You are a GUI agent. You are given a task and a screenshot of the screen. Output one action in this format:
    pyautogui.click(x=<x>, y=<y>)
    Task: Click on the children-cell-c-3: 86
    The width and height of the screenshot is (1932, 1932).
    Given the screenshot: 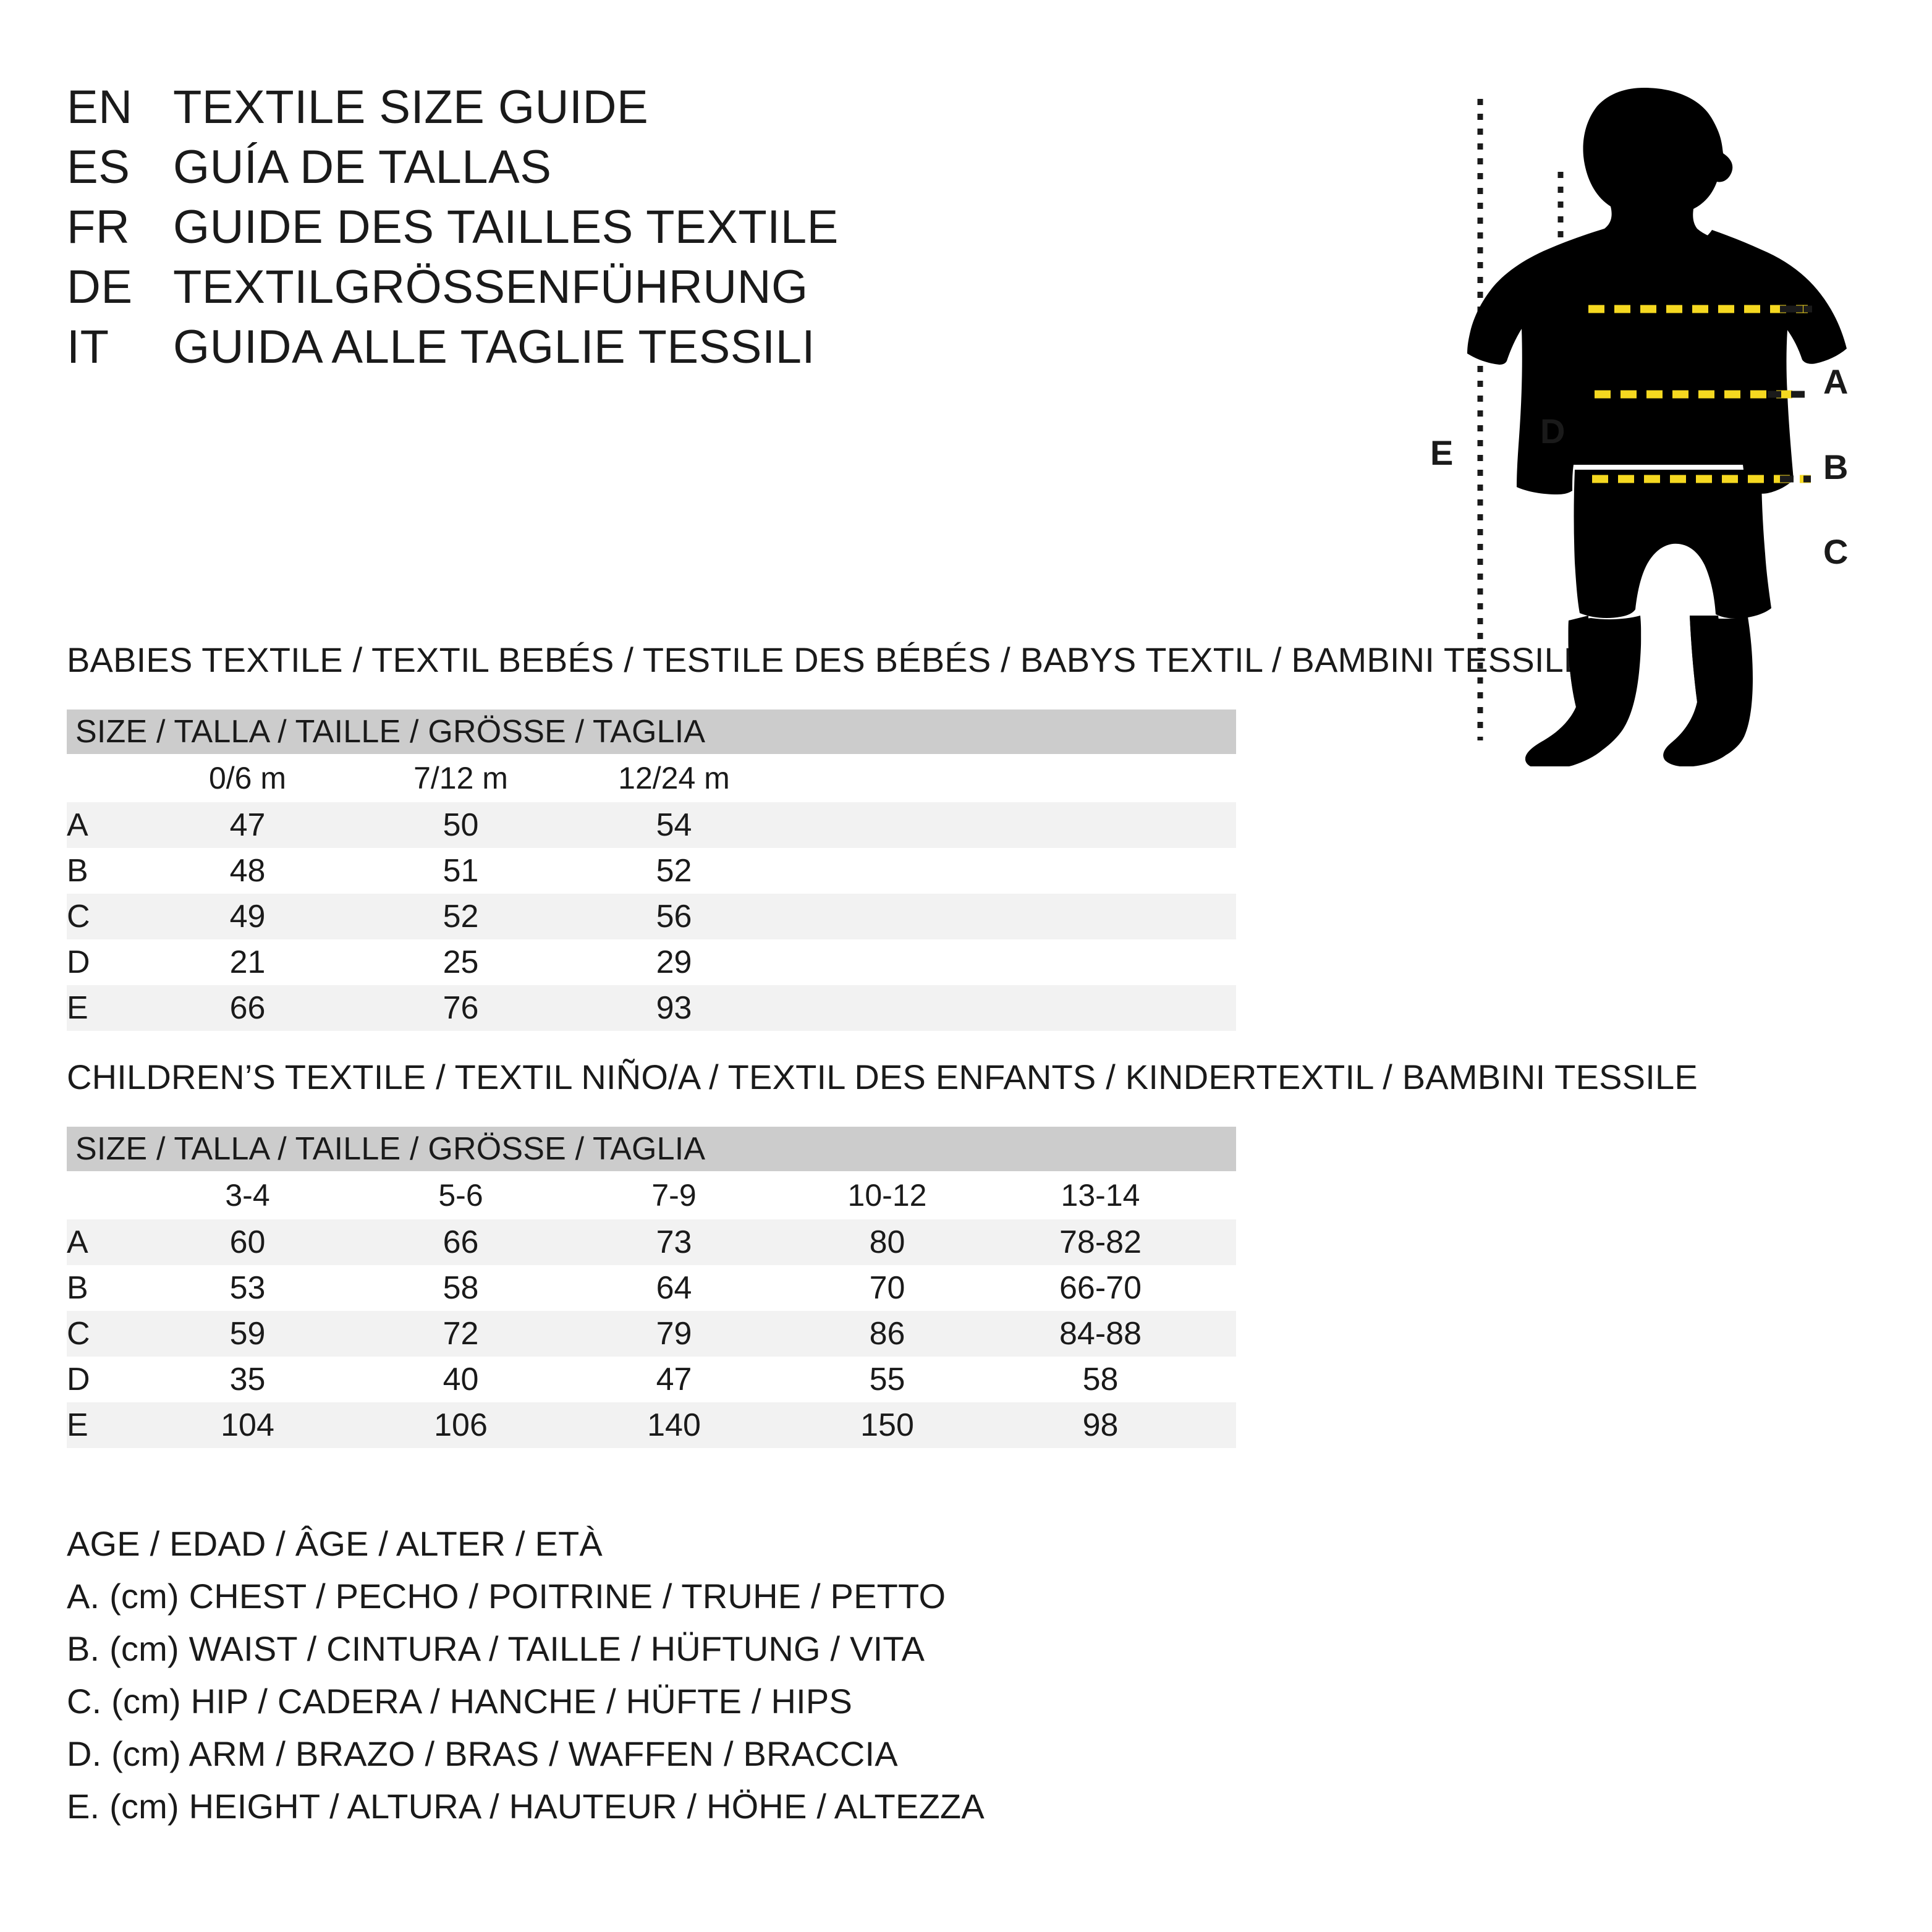 What is the action you would take?
    pyautogui.click(x=887, y=1334)
    